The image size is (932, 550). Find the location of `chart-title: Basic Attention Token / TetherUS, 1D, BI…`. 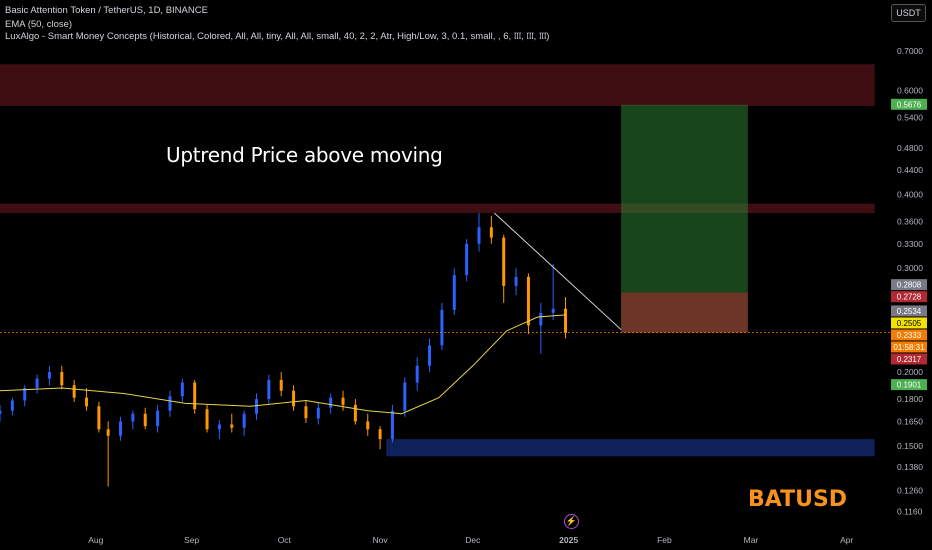

chart-title: Basic Attention Token / TetherUS, 1D, BI… is located at coordinates (106, 10).